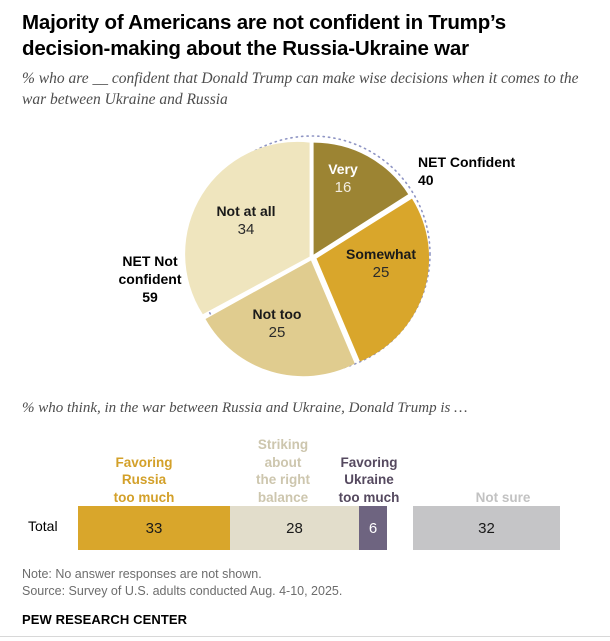  Describe the element at coordinates (305, 636) in the screenshot. I see `bottom-divider` at that location.